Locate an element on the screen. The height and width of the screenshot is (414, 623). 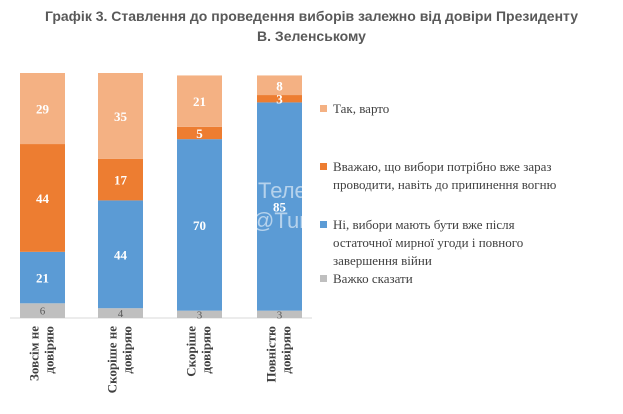
legend-item-1: Так, варто is located at coordinates (354, 109).